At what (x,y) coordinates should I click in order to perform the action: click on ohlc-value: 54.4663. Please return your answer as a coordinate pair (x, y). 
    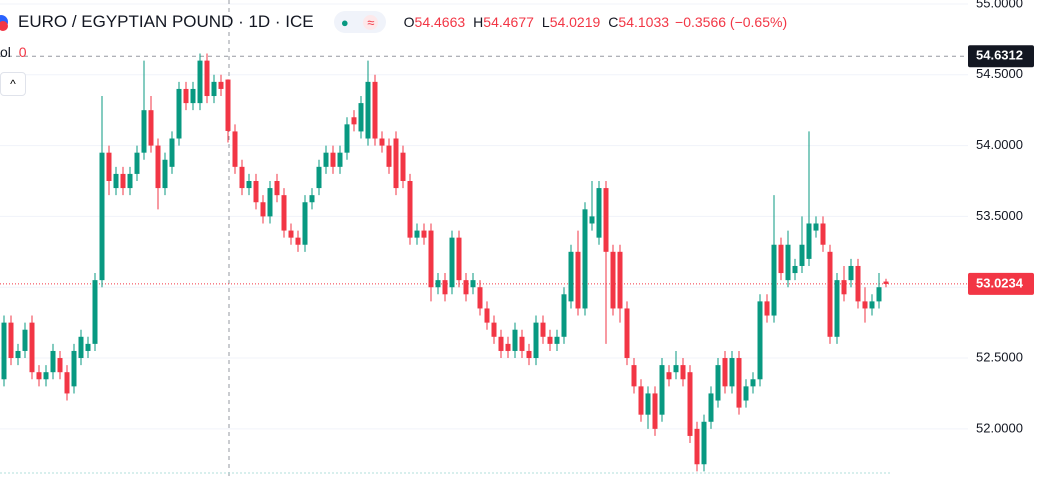
    Looking at the image, I should click on (440, 22).